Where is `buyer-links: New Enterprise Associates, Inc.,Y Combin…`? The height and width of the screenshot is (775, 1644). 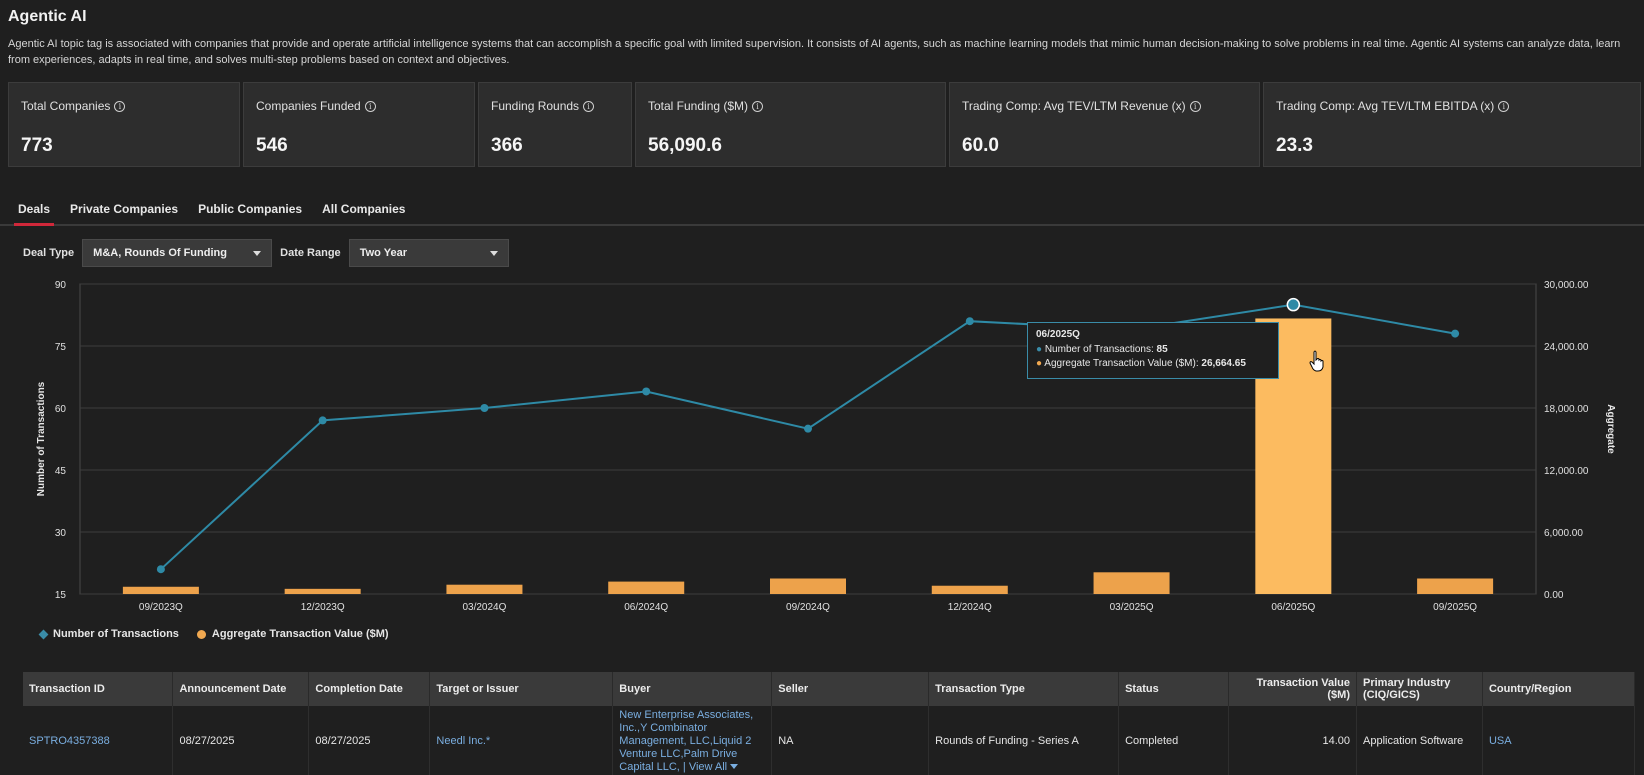 buyer-links: New Enterprise Associates, Inc.,Y Combin… is located at coordinates (686, 740).